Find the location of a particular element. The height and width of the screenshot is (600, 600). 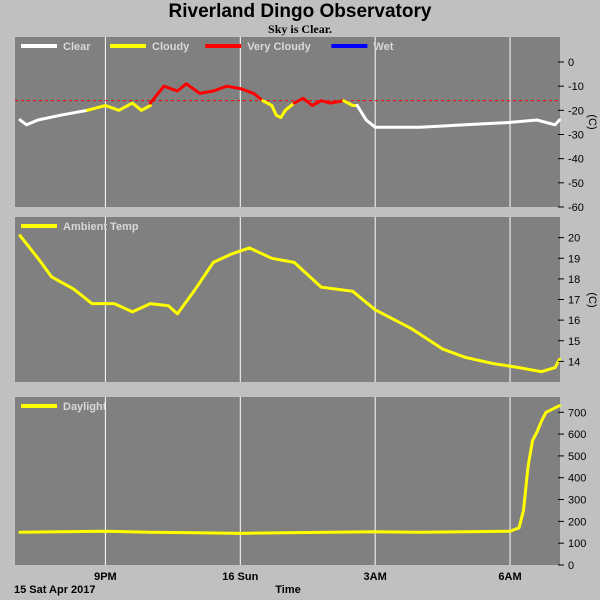

sky-temp-legend-label-cloudy: Cloudy is located at coordinates (171, 47).